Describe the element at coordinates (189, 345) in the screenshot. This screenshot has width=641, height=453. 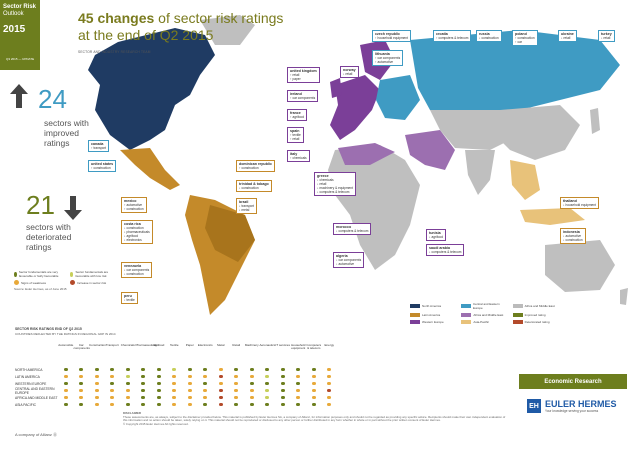
I see `table-column-header: Paper` at that location.